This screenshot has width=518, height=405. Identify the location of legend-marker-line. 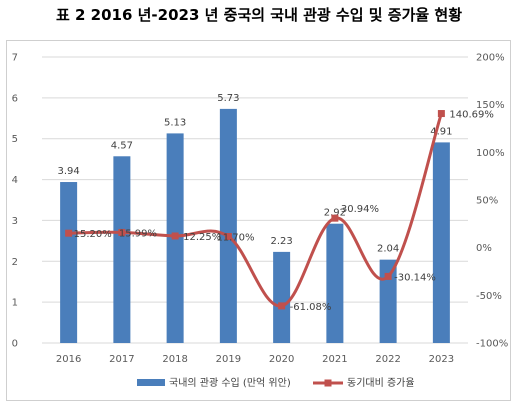
(328, 383).